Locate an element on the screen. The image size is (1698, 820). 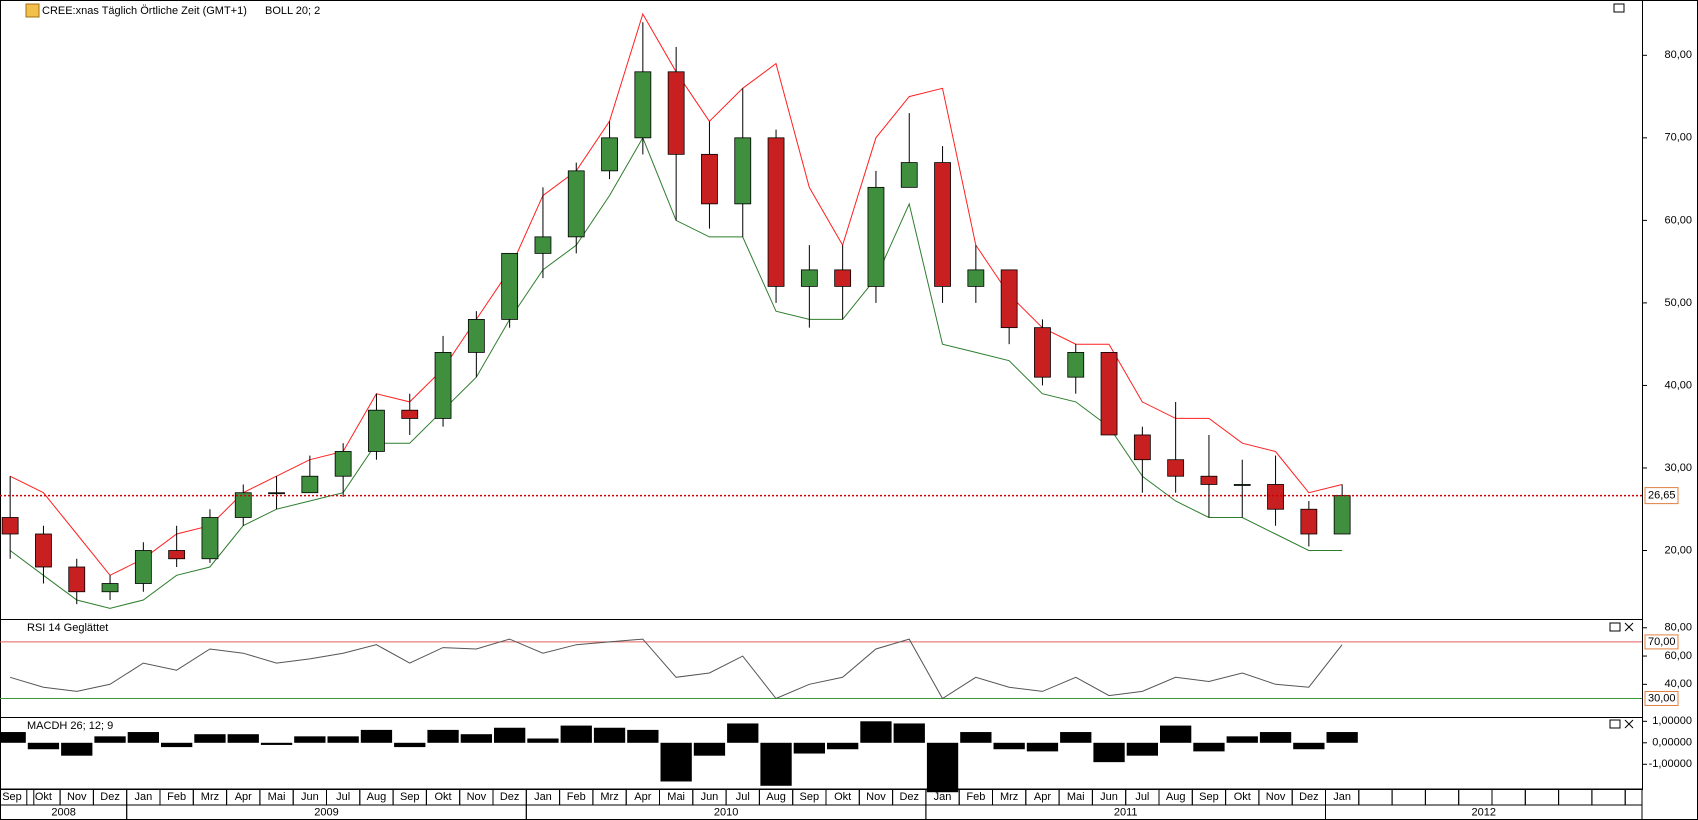
month-label: Jan is located at coordinates (143, 797).